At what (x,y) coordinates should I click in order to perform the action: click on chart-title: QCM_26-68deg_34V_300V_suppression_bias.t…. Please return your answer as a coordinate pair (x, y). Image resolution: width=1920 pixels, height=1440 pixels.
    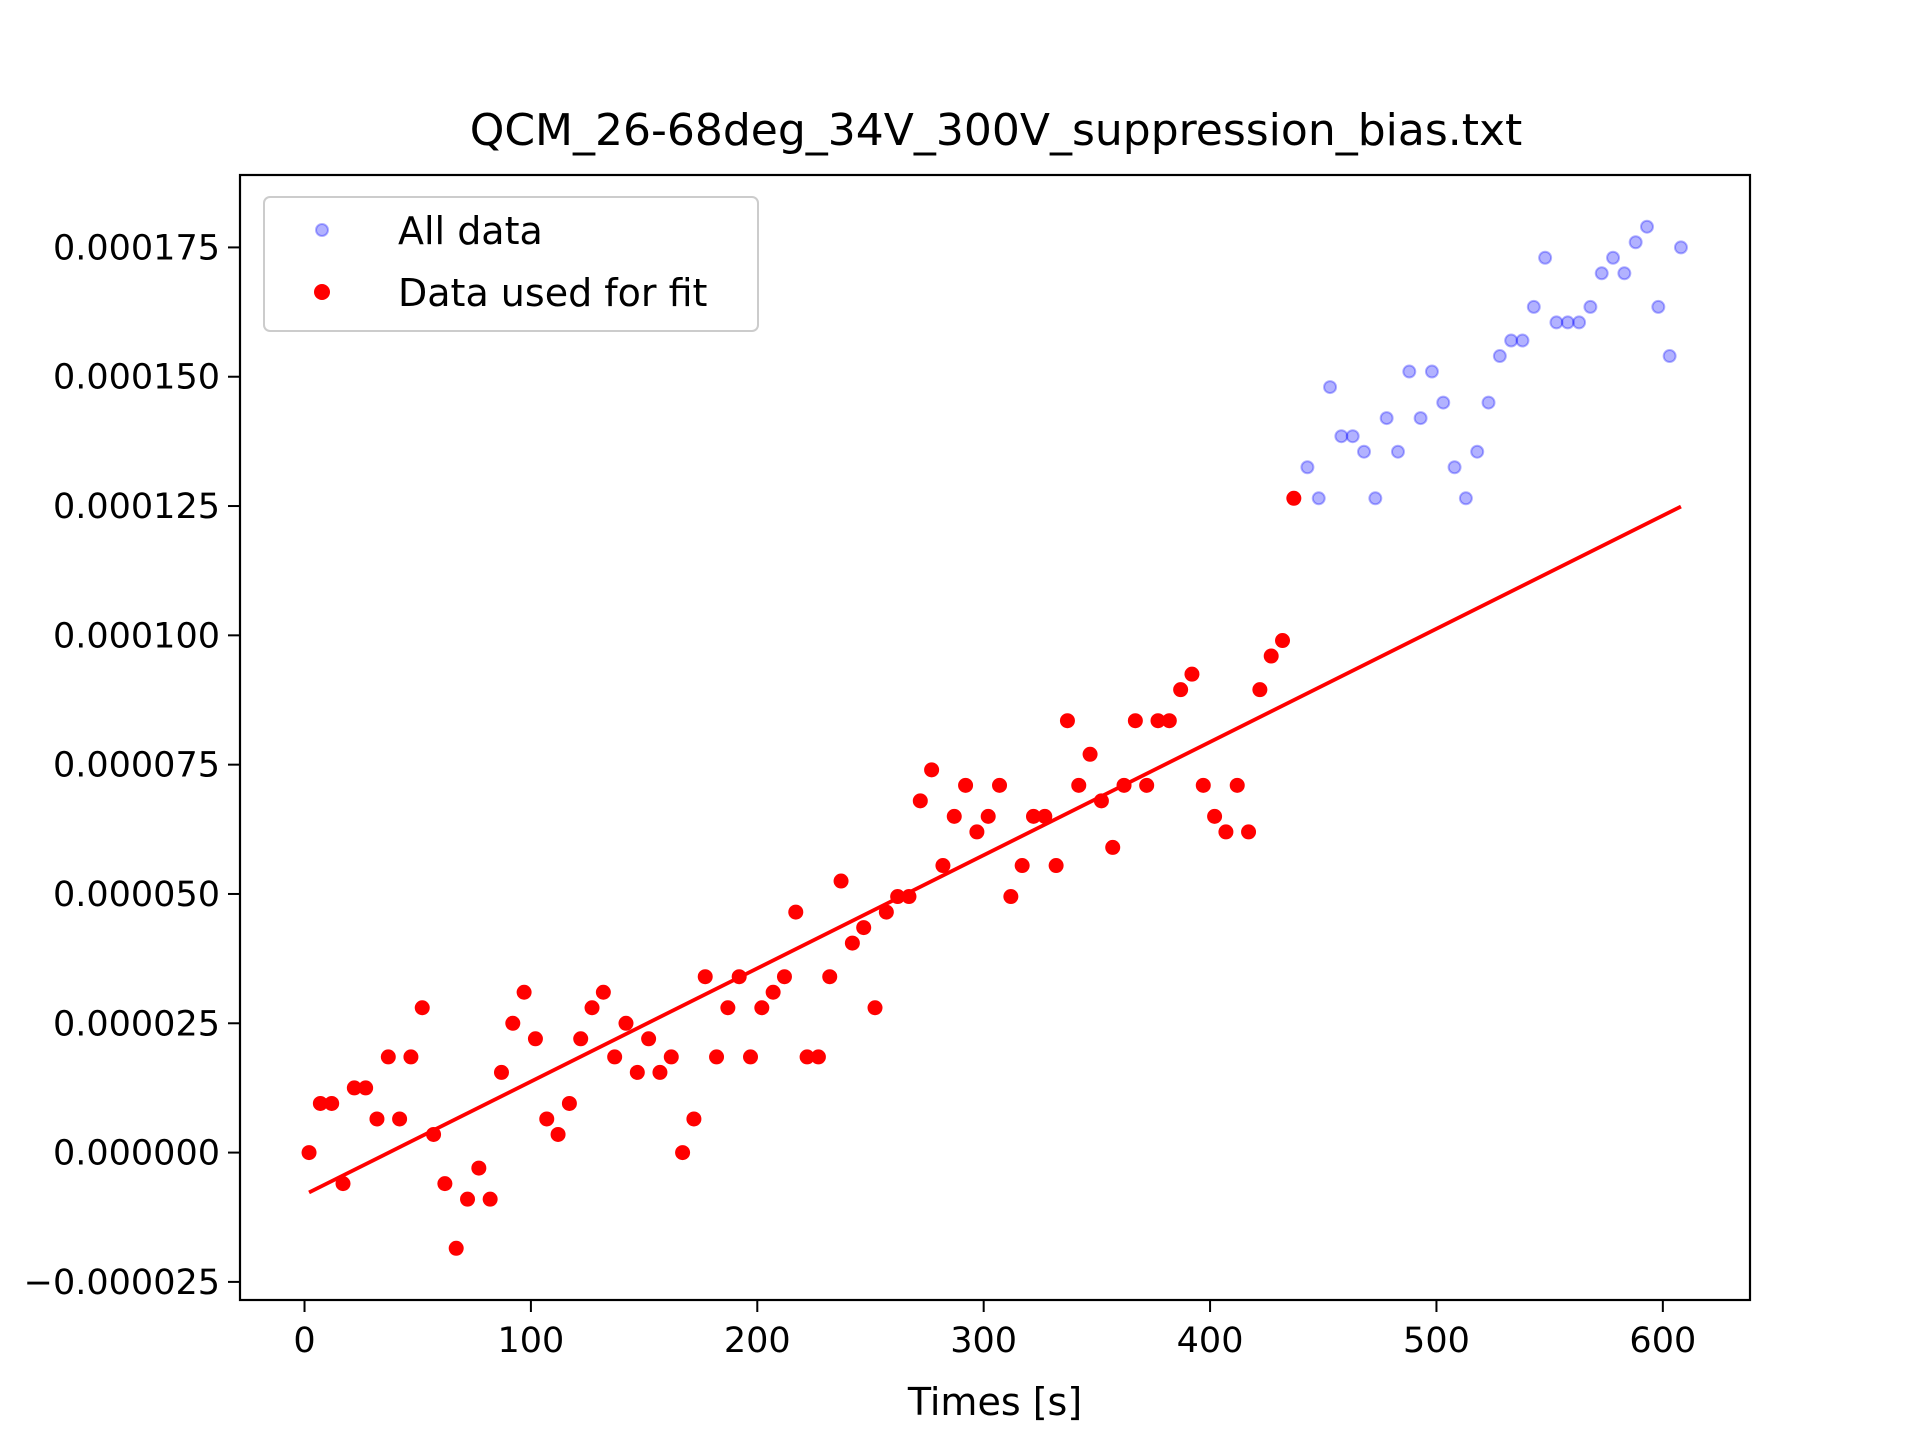
    Looking at the image, I should click on (996, 130).